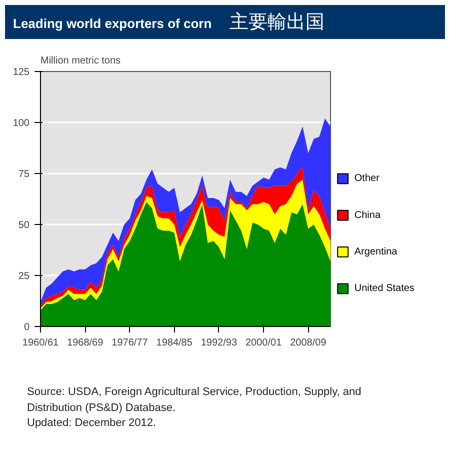  I want to click on text: Updated: December 2012., so click(91, 423).